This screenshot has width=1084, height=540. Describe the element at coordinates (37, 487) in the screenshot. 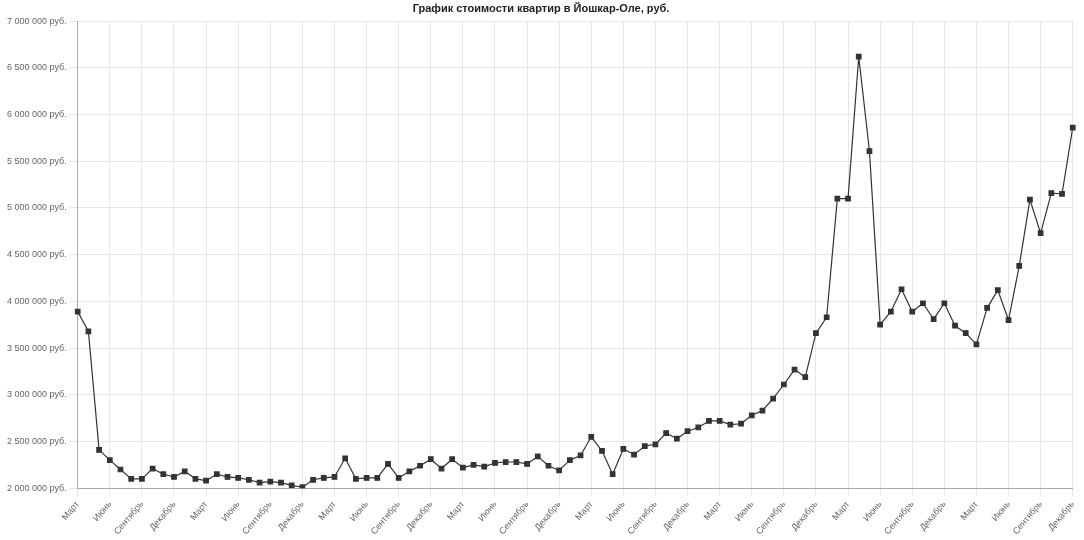

I see `y-tick-label: 2 000 000 руб.` at that location.